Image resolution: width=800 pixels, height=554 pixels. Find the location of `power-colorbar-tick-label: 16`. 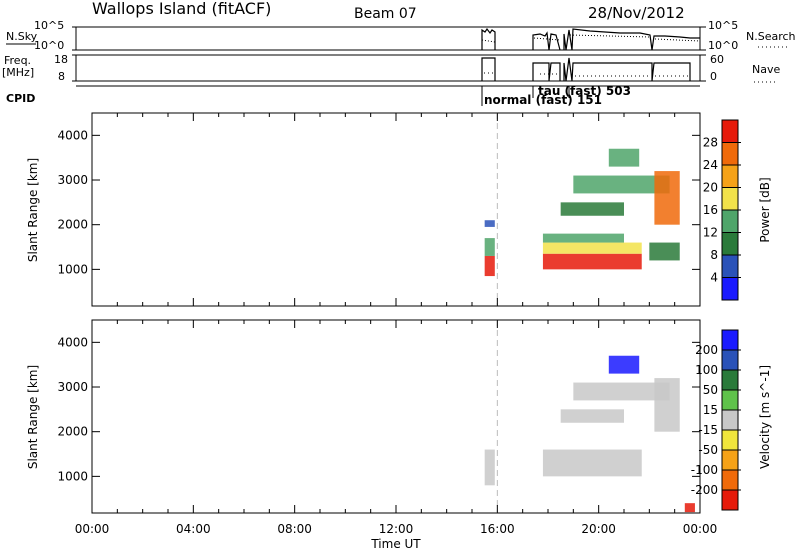

power-colorbar-tick-label: 16 is located at coordinates (710, 210).